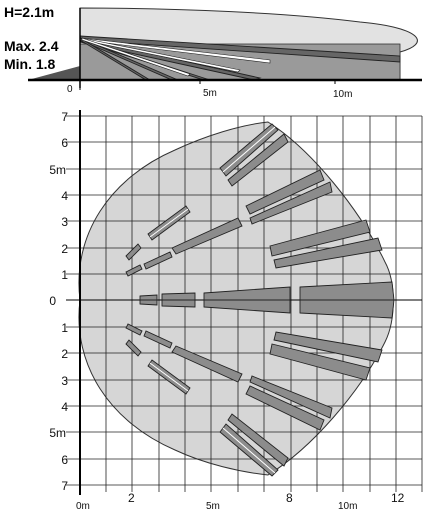 This screenshot has width=434, height=510. What do you see at coordinates (64, 222) in the screenshot?
I see `y-label-3-top: 3` at bounding box center [64, 222].